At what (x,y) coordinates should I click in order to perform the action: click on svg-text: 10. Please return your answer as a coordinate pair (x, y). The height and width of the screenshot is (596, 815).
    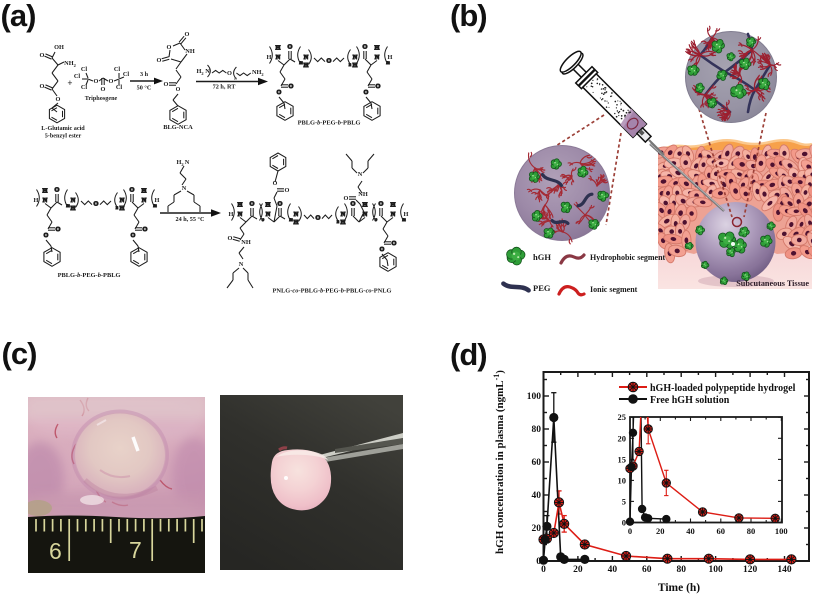
    Looking at the image, I should click on (622, 480).